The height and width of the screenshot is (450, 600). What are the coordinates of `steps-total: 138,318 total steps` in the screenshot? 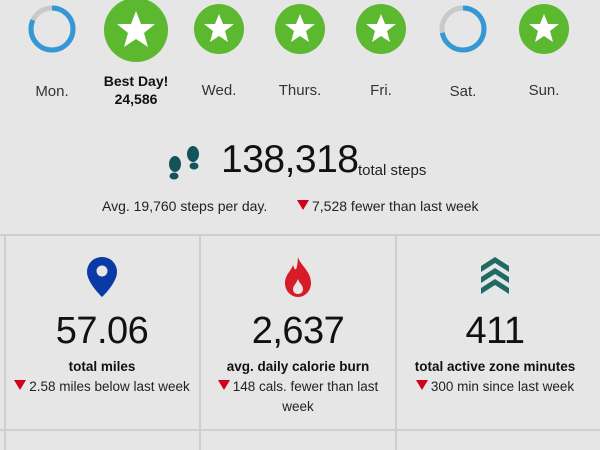 It's located at (300, 164).